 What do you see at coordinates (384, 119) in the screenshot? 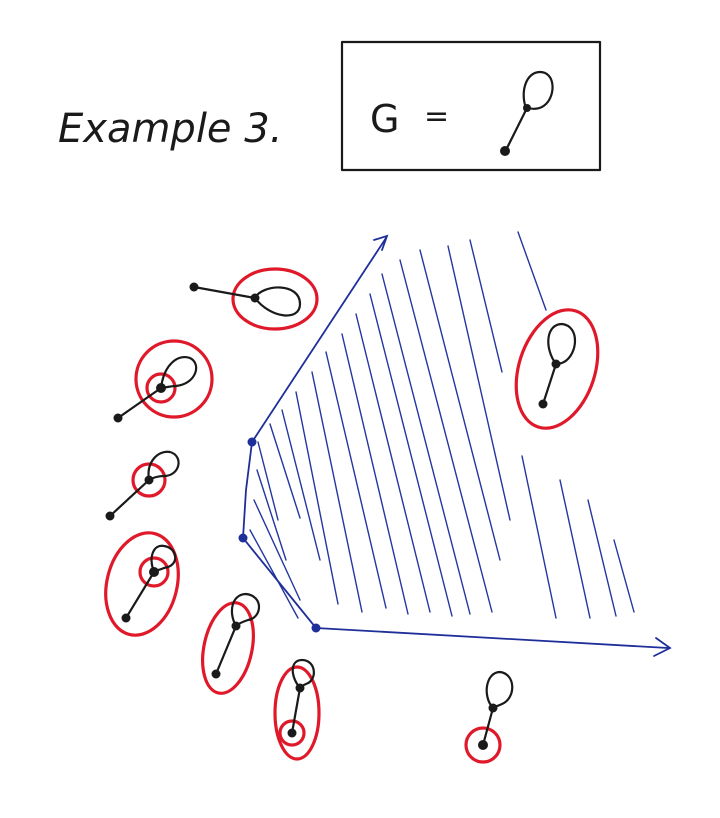
I see `graph-symbol: G` at bounding box center [384, 119].